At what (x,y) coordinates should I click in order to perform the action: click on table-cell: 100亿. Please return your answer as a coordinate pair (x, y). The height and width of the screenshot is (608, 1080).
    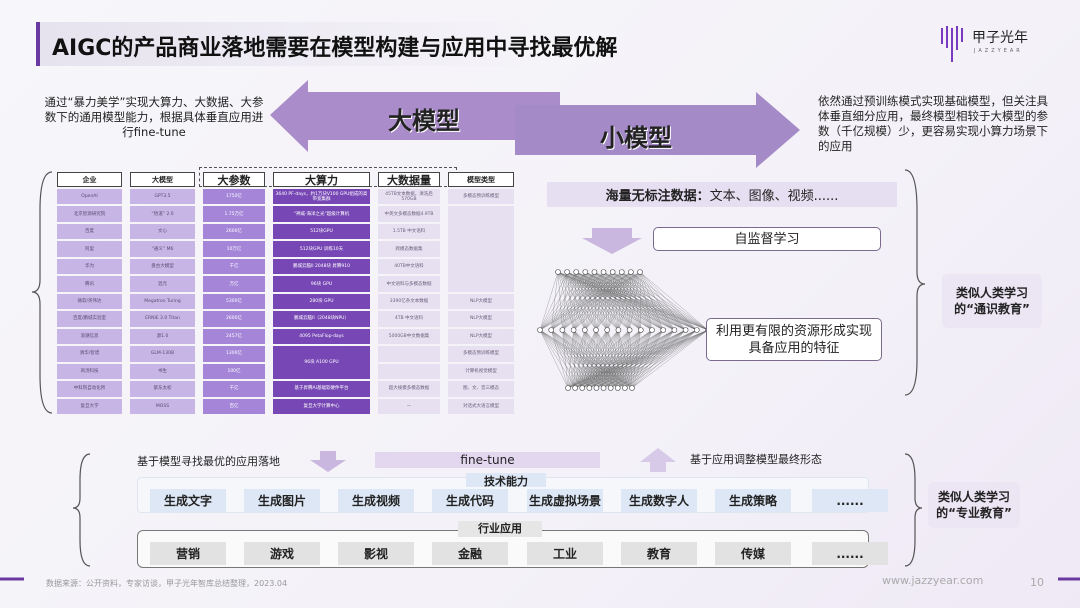
    Looking at the image, I should click on (234, 371).